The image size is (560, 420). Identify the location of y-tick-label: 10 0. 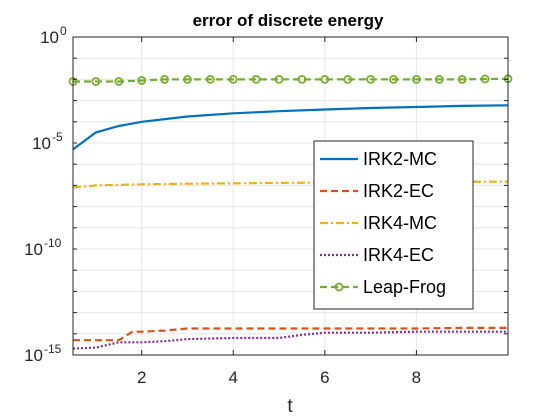
(53, 35).